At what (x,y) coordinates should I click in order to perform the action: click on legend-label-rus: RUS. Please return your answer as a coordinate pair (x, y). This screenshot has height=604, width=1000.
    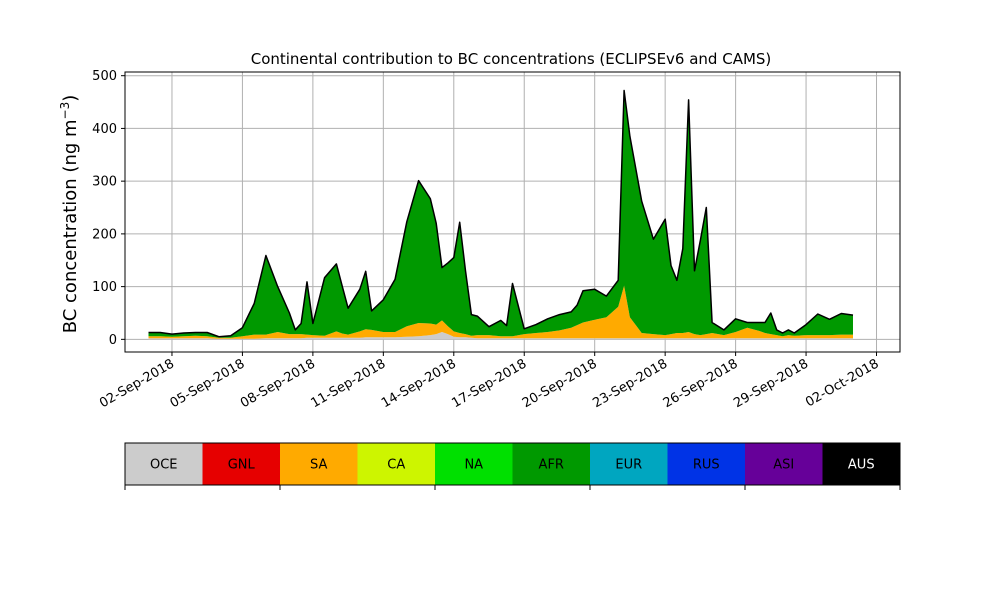
    Looking at the image, I should click on (706, 465).